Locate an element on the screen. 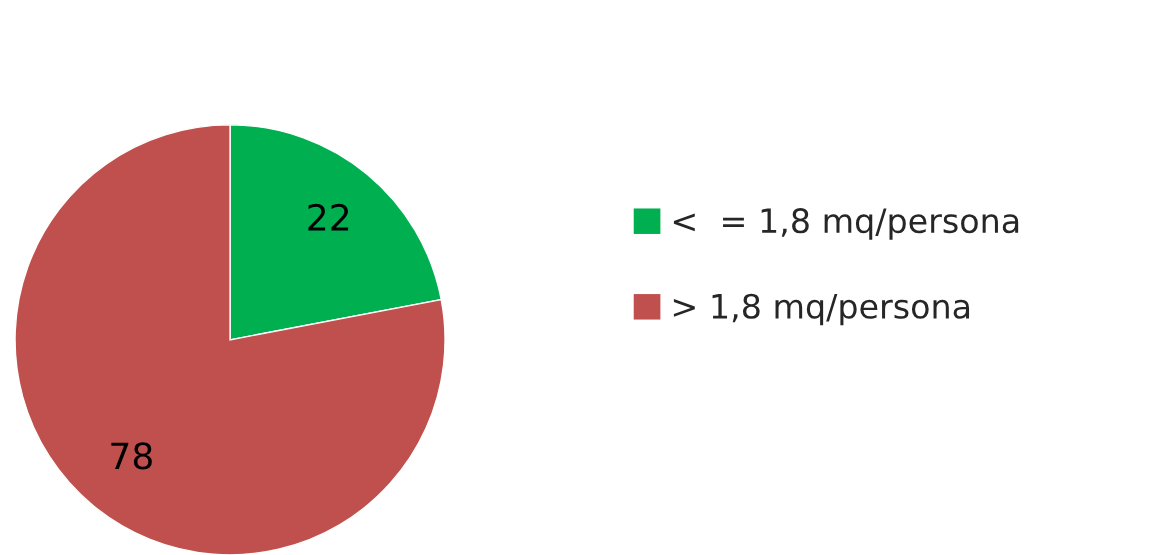 This screenshot has width=1161, height=555. legend-label: < = 1,8 mq/persona is located at coordinates (846, 224).